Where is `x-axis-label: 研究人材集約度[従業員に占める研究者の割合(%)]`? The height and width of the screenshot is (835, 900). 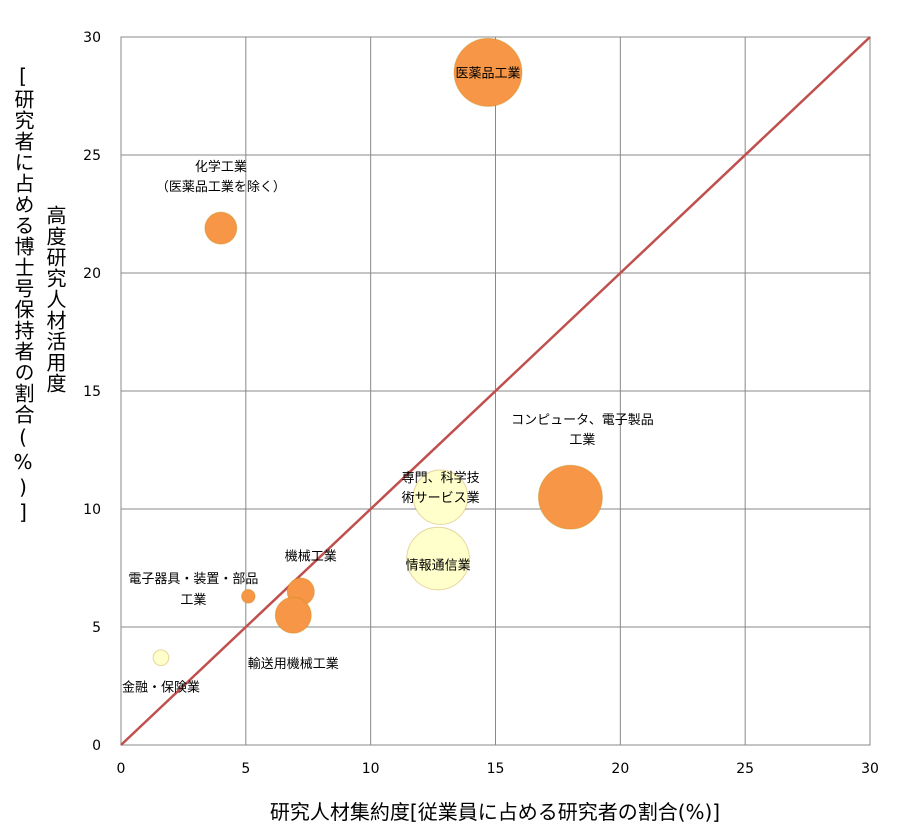
x-axis-label: 研究人材集約度[従業員に占める研究者の割合(%)] is located at coordinates (495, 812).